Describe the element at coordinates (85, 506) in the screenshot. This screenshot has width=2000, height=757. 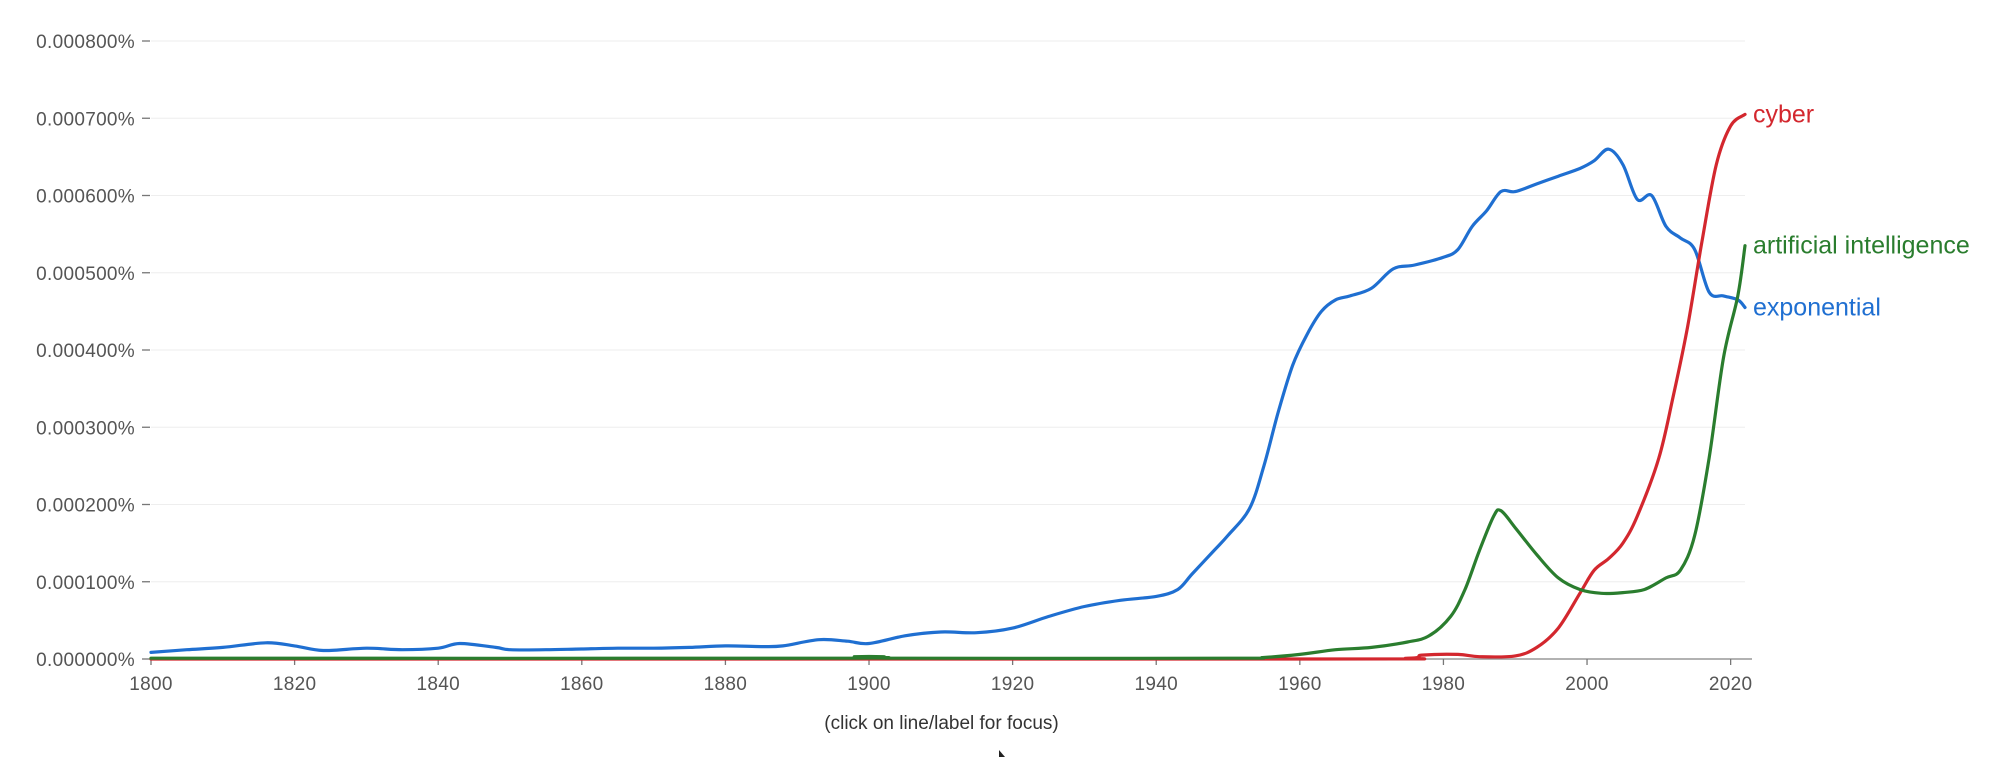
I see `y-tick-label: 0.000200%` at that location.